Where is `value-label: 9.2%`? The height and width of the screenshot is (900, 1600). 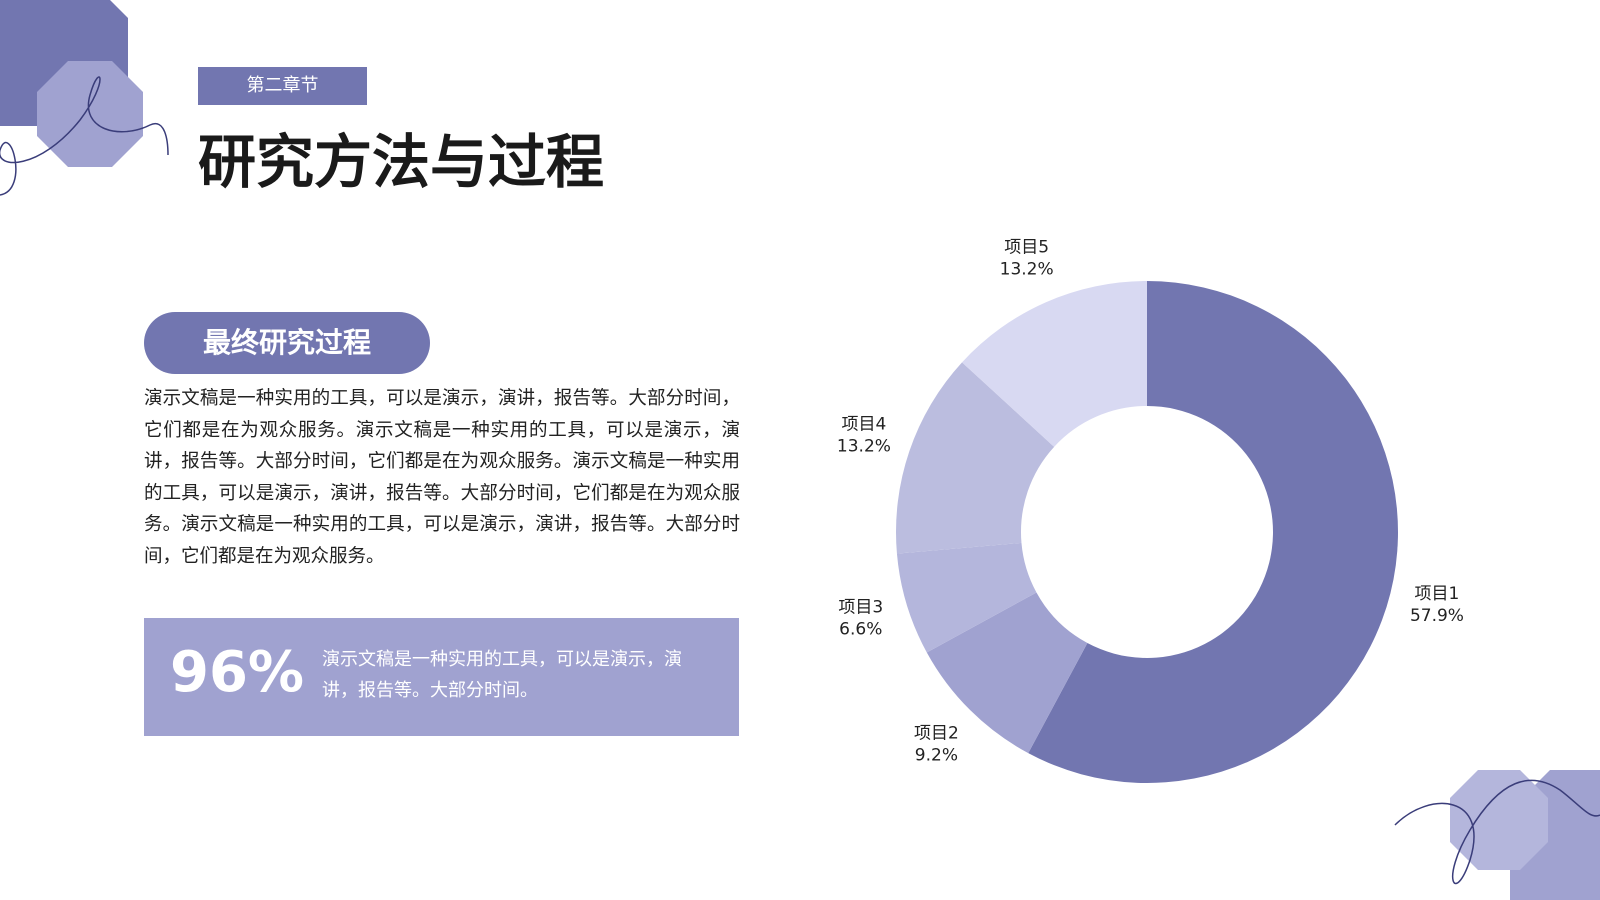 value-label: 9.2% is located at coordinates (936, 755).